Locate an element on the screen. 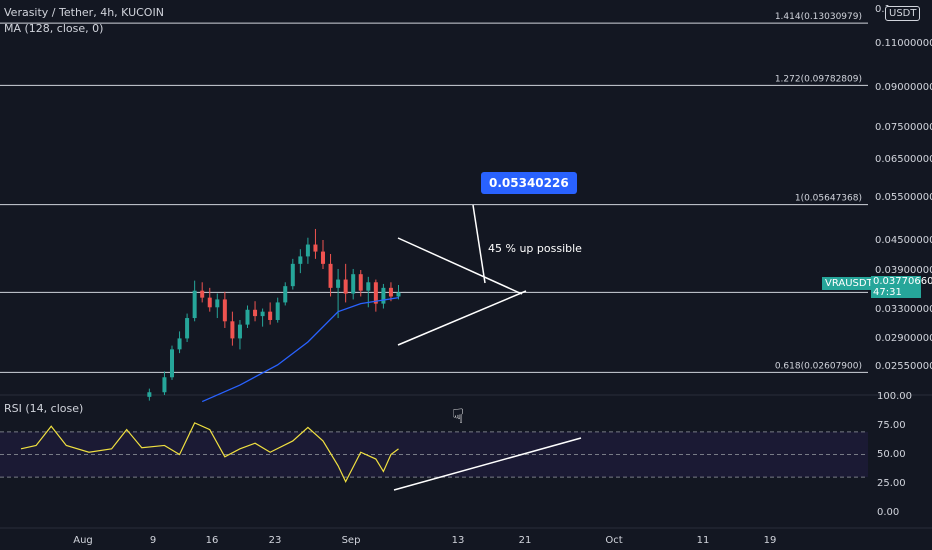 Image resolution: width=932 pixels, height=550 pixels. symbol-tag: VRAUSDT is located at coordinates (849, 283).